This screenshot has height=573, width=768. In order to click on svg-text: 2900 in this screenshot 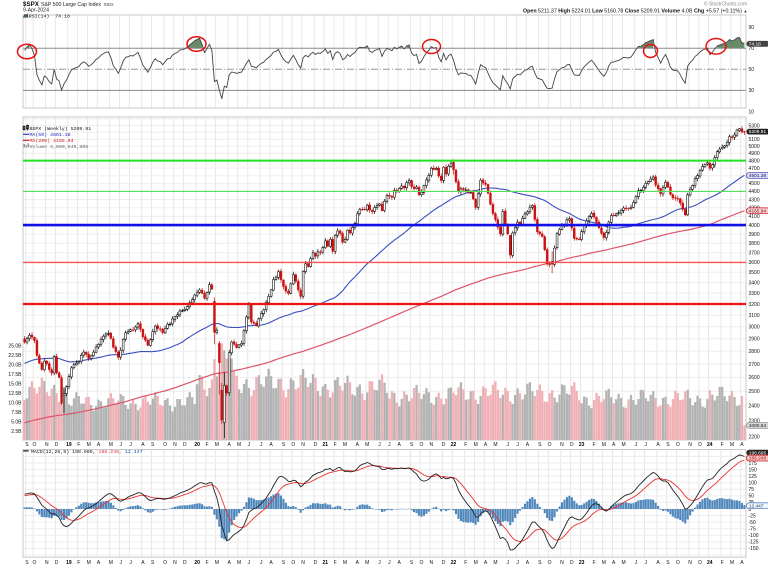, I will do `click(754, 340)`.